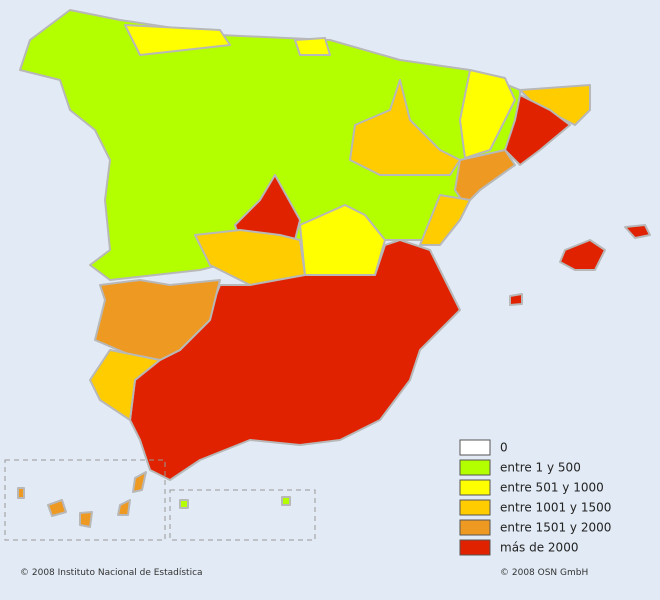 The width and height of the screenshot is (660, 600). I want to click on legend-label: 0, so click(504, 448).